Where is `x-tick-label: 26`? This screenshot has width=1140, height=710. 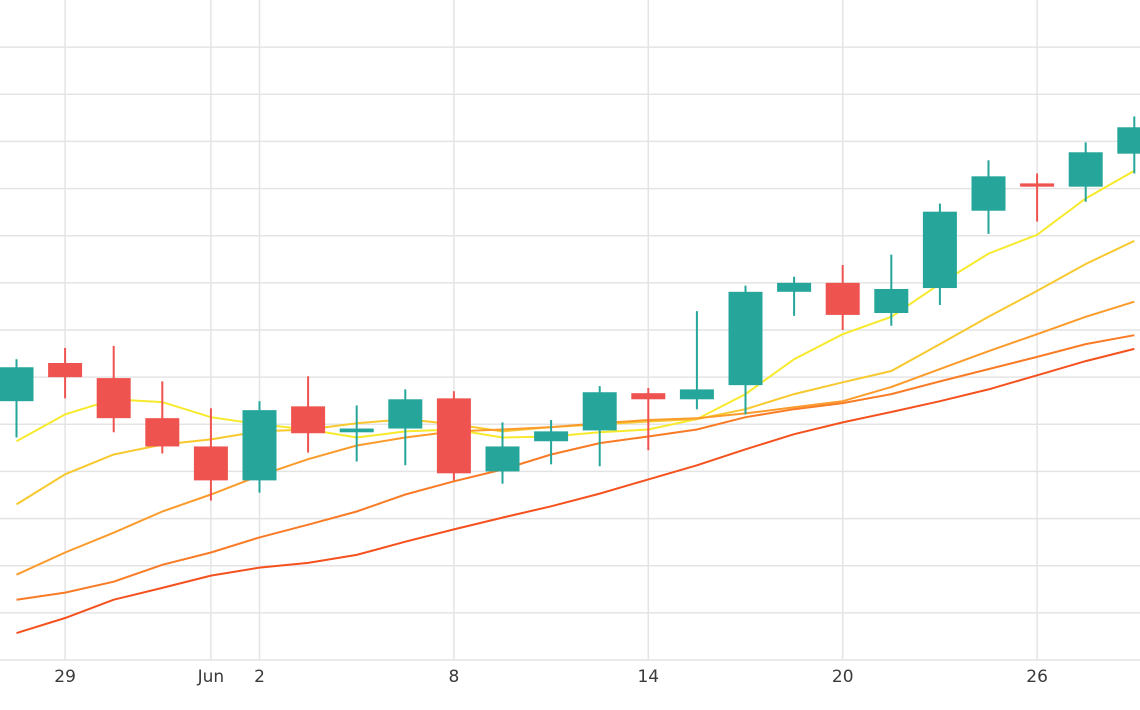
x-tick-label: 26 is located at coordinates (1037, 677).